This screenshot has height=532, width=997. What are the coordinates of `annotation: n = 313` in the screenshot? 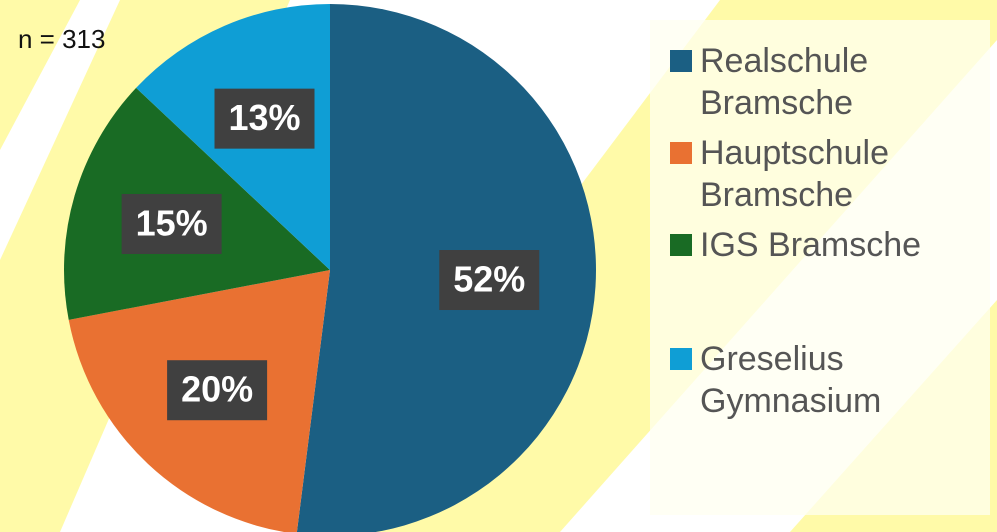 It's located at (61, 39).